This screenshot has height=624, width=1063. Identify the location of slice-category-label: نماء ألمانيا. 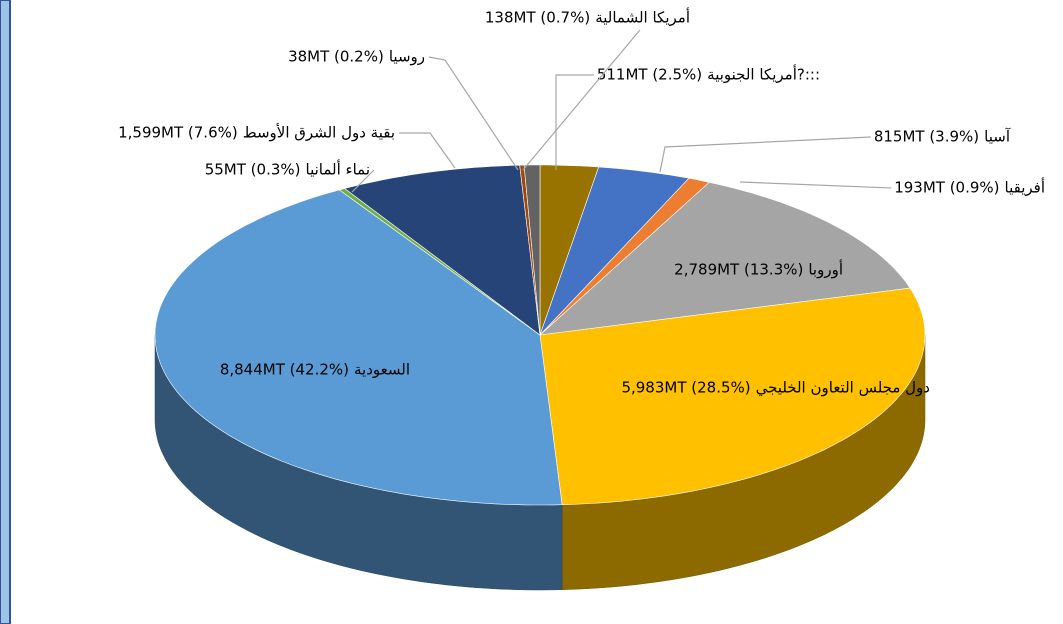
(338, 169).